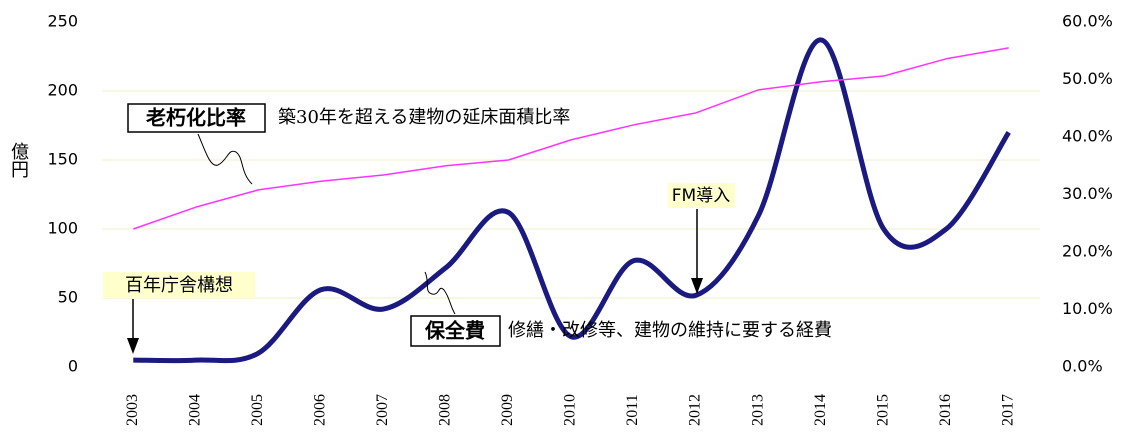 The image size is (1121, 445). I want to click on y2-tick-label: 40.0%, so click(1087, 136).